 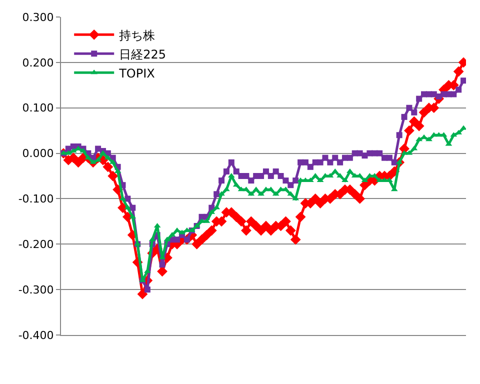 What do you see at coordinates (36, 289) in the screenshot?
I see `y-tick-label: -0.300` at bounding box center [36, 289].